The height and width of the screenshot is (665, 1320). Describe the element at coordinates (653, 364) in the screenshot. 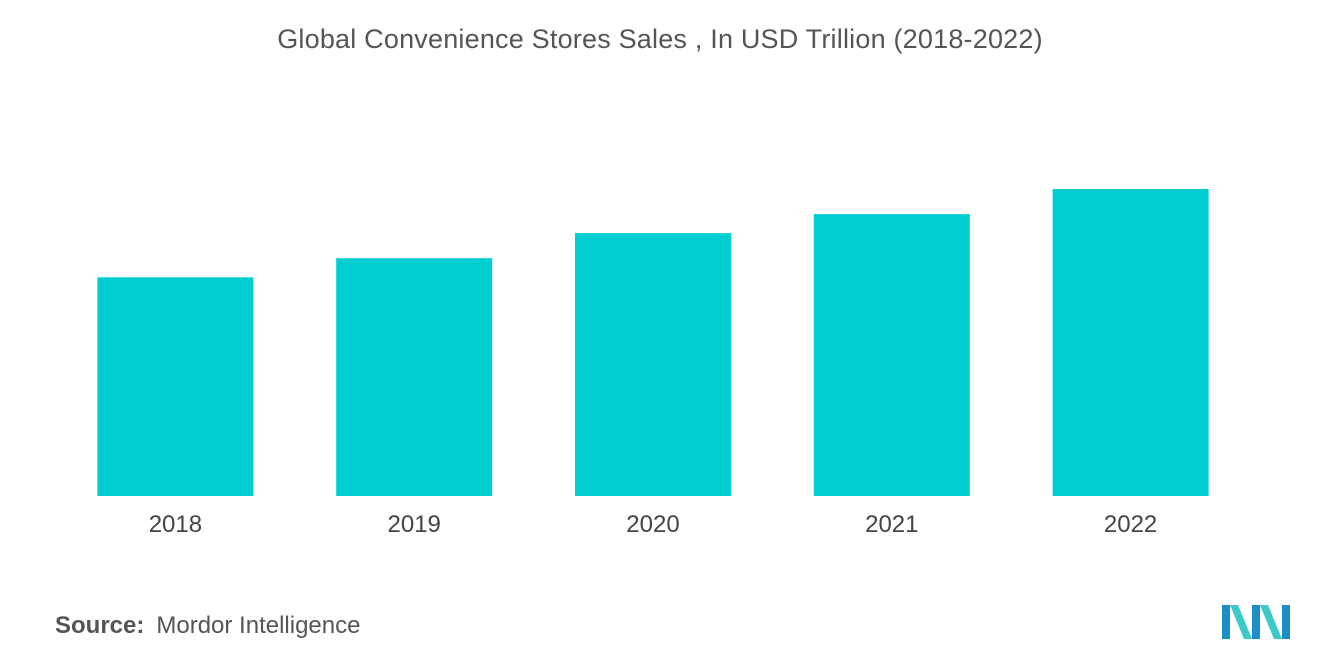

I see `bar-2020` at that location.